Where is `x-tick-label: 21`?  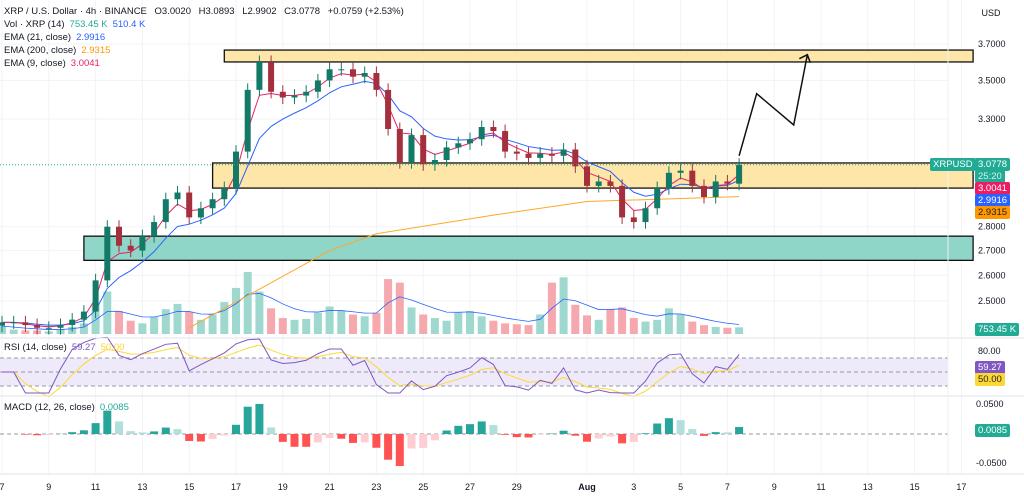
x-tick-label: 21 is located at coordinates (330, 487).